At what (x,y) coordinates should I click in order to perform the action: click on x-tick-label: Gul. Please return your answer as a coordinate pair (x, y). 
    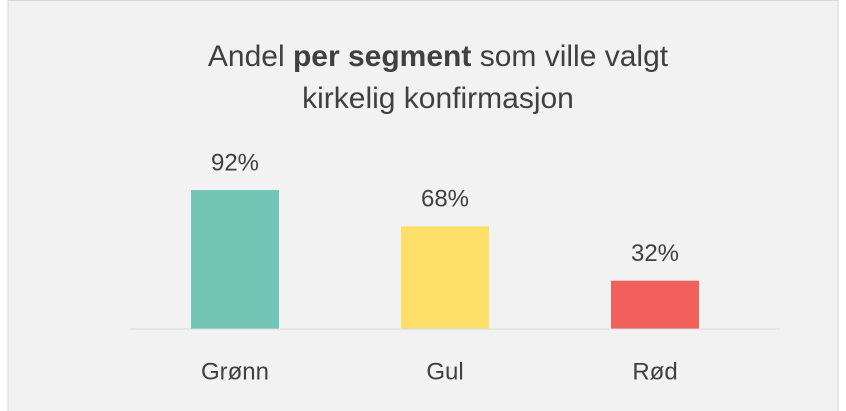
    Looking at the image, I should click on (444, 371).